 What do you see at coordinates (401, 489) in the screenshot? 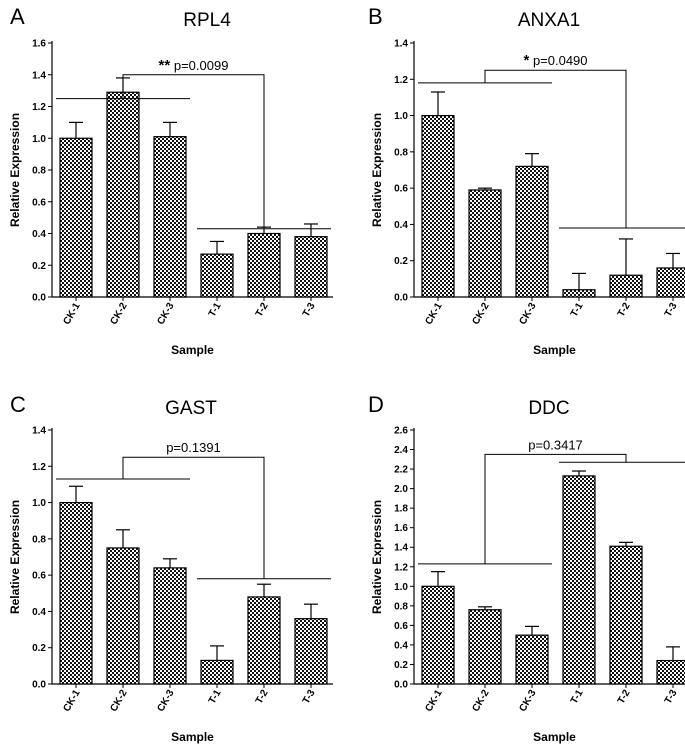
I see `y-tick-label: 2.0` at bounding box center [401, 489].